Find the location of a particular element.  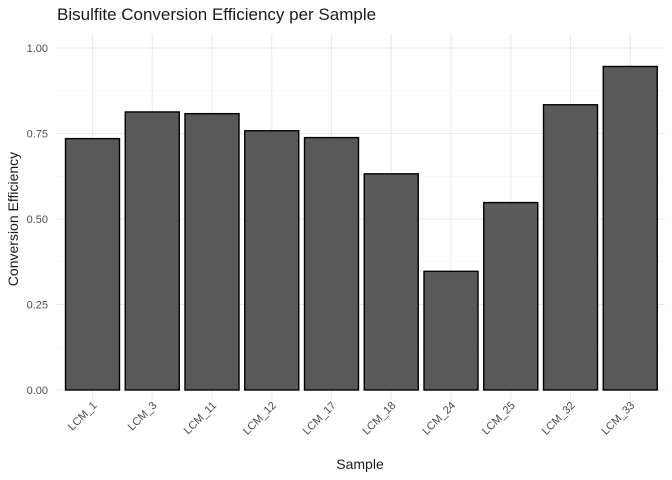

y-axis-title: Conversion Efficiency is located at coordinates (13, 219).